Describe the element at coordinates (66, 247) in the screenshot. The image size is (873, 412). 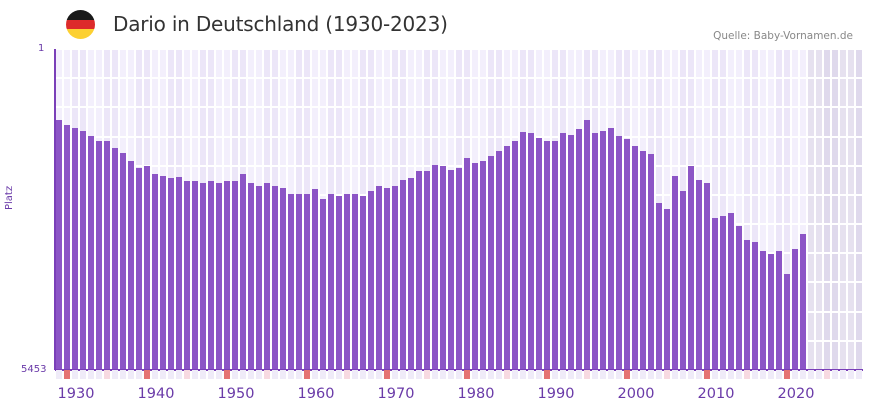
I see `bar-1929` at that location.